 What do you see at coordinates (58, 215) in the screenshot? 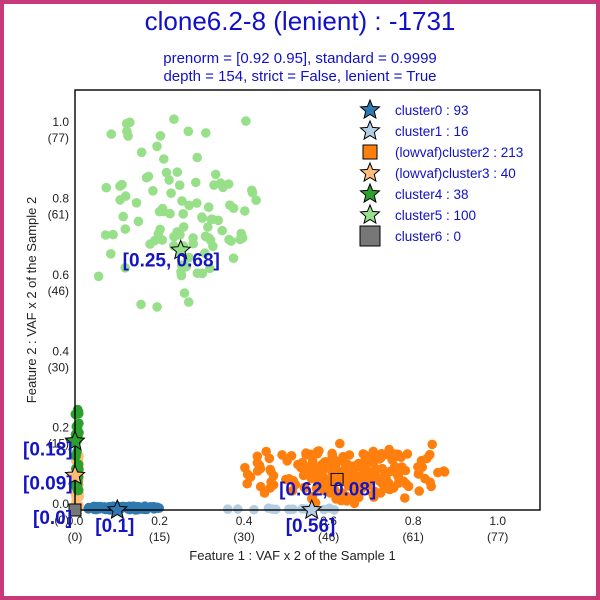
I see `y-tick-sublabel-4: (61)` at bounding box center [58, 215].